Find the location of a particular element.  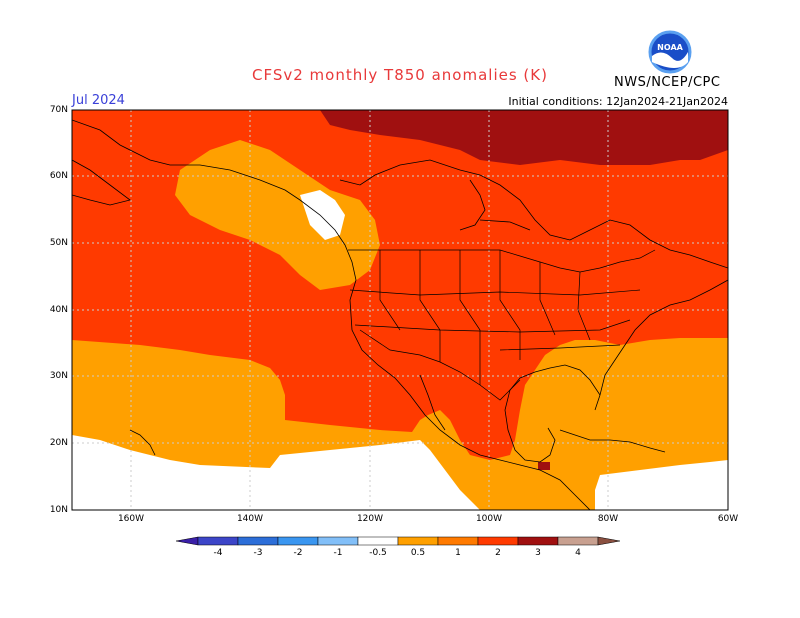

lat-label: 10N is located at coordinates (58, 510).